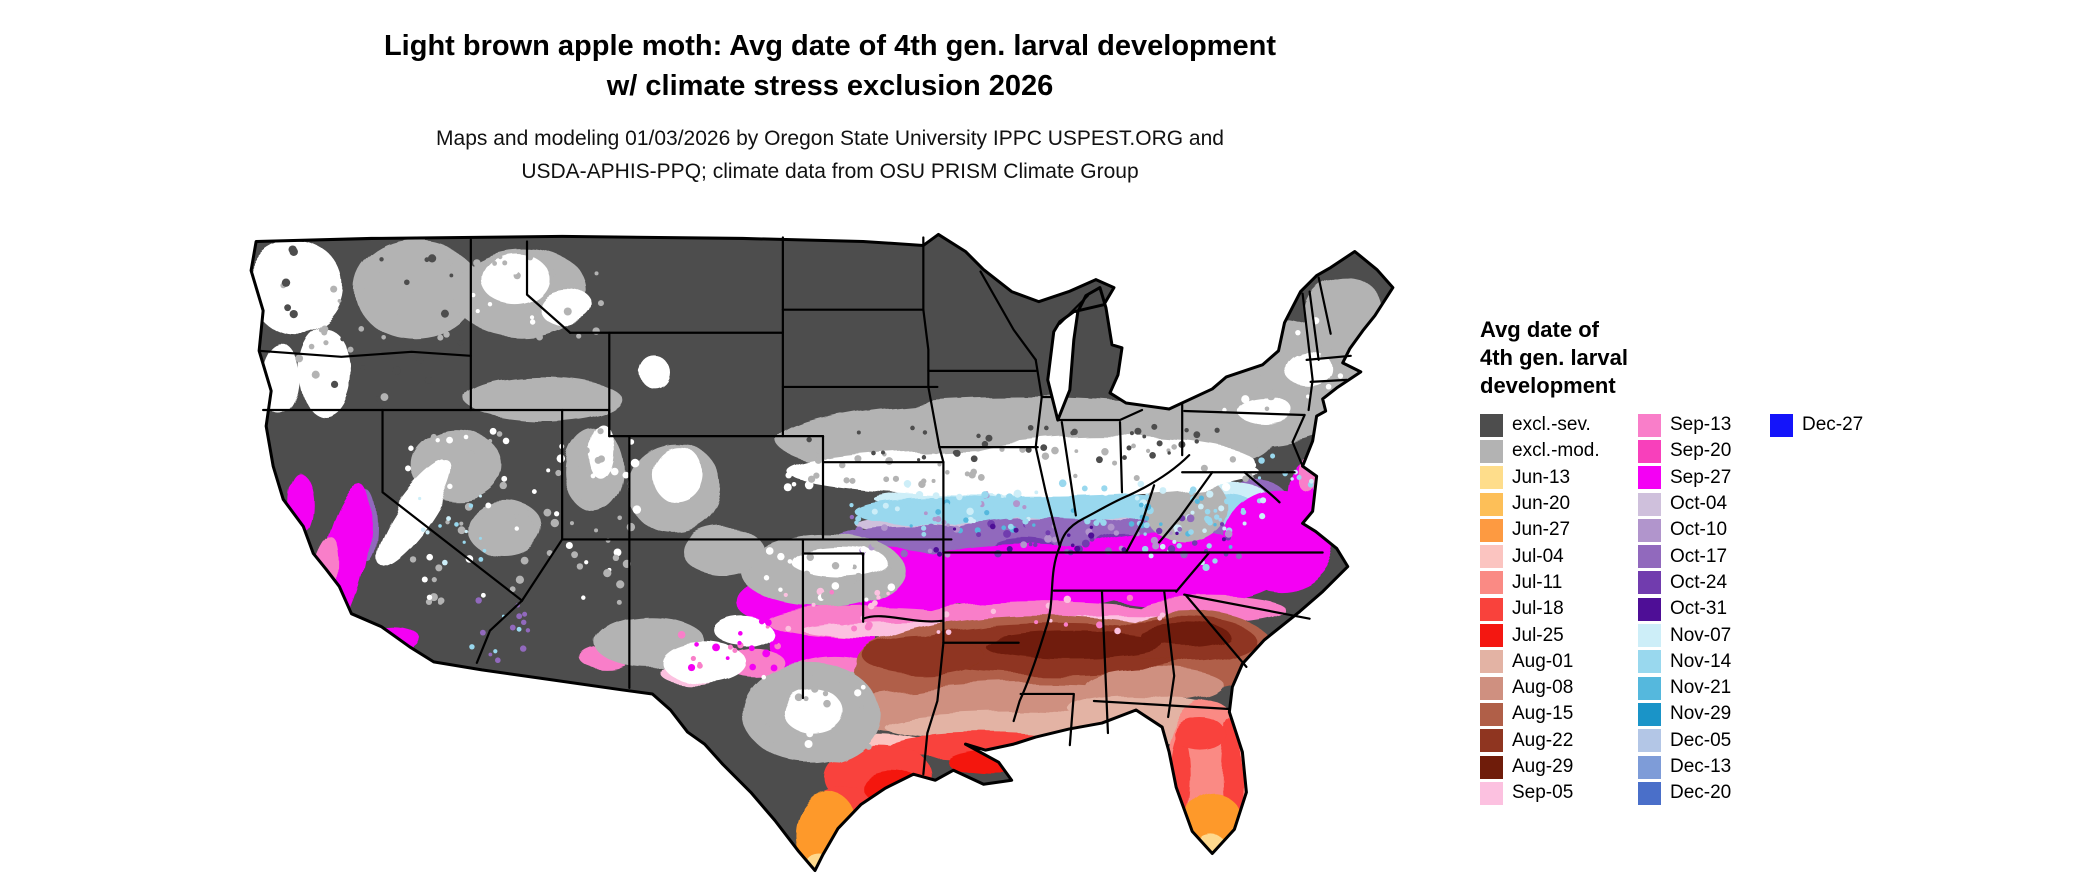 The width and height of the screenshot is (2100, 892). Describe the element at coordinates (1541, 530) in the screenshot. I see `legend-label: Jun-27` at that location.